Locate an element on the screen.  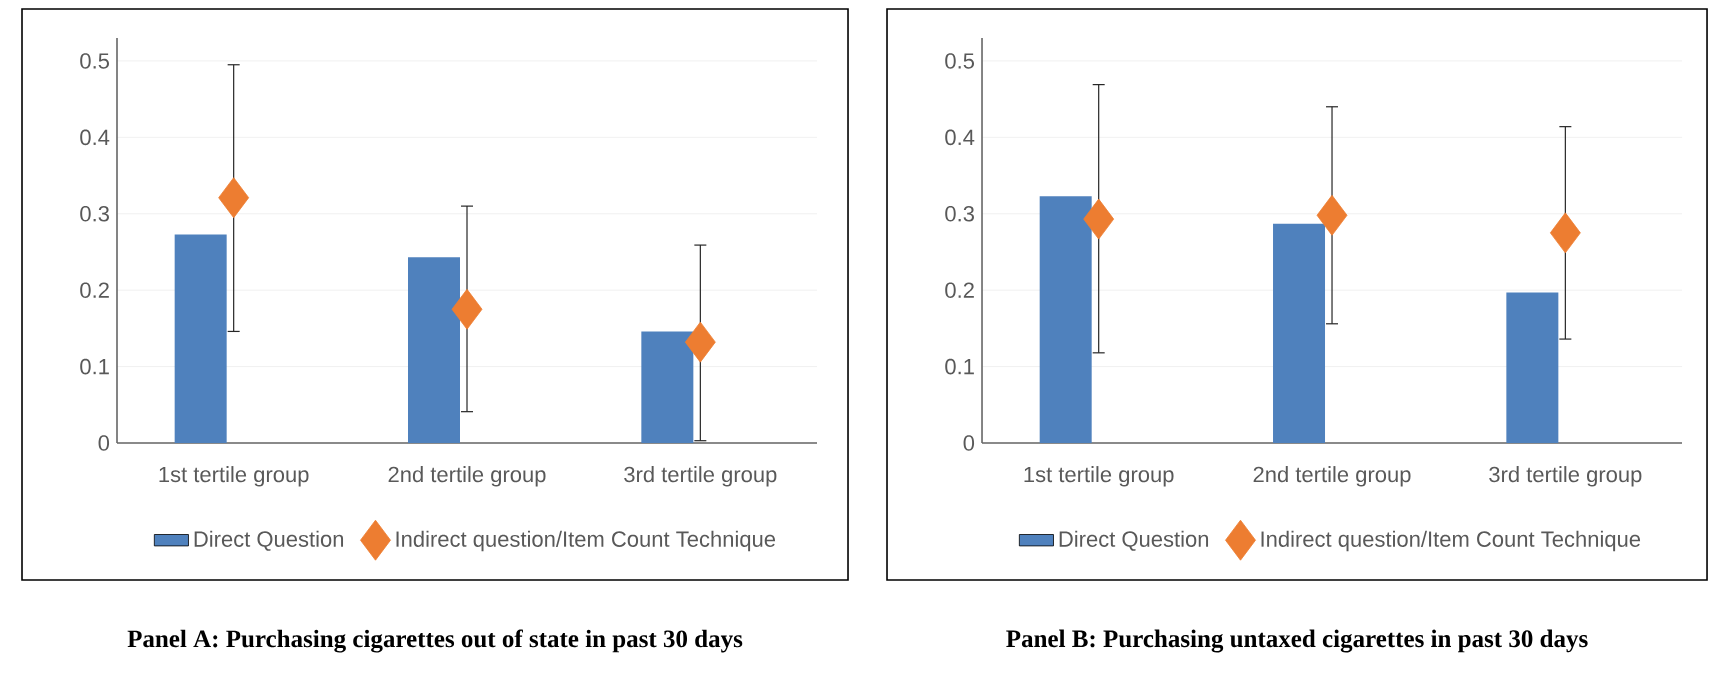
text: Panel A: Purchasing cigarettes out of state in past 30 days is located at coordinates (435, 641).